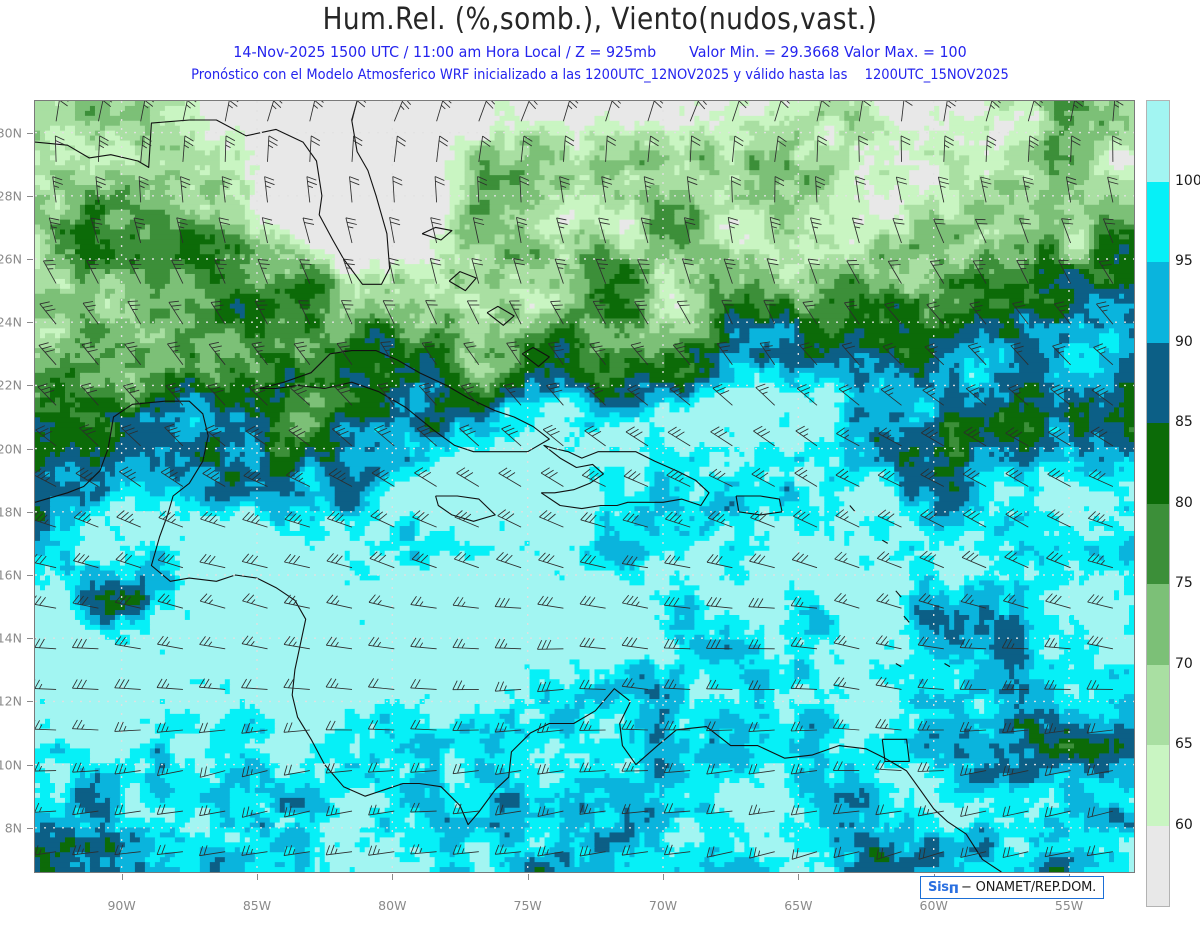 The image size is (1200, 927). I want to click on lat-tick-label-26N: 26N, so click(11, 259).